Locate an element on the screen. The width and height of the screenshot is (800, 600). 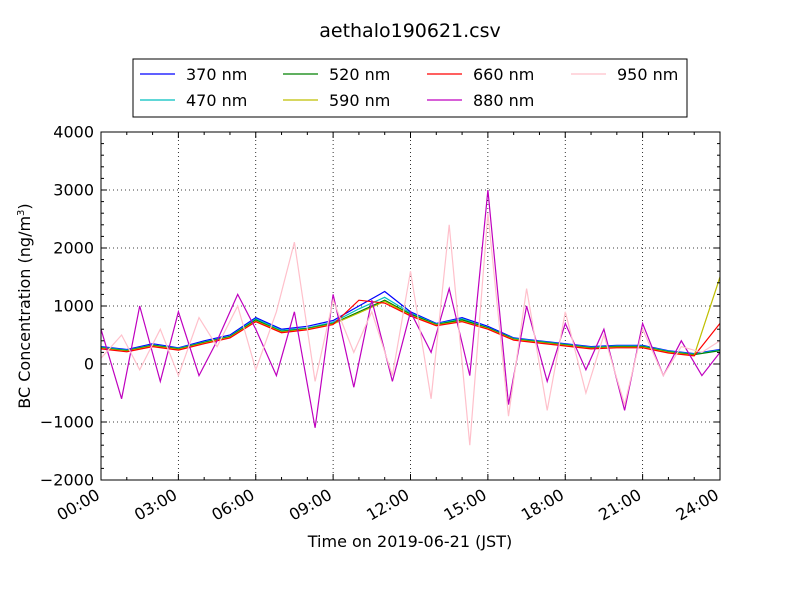
y-tick-label: −1000 is located at coordinates (67, 422).